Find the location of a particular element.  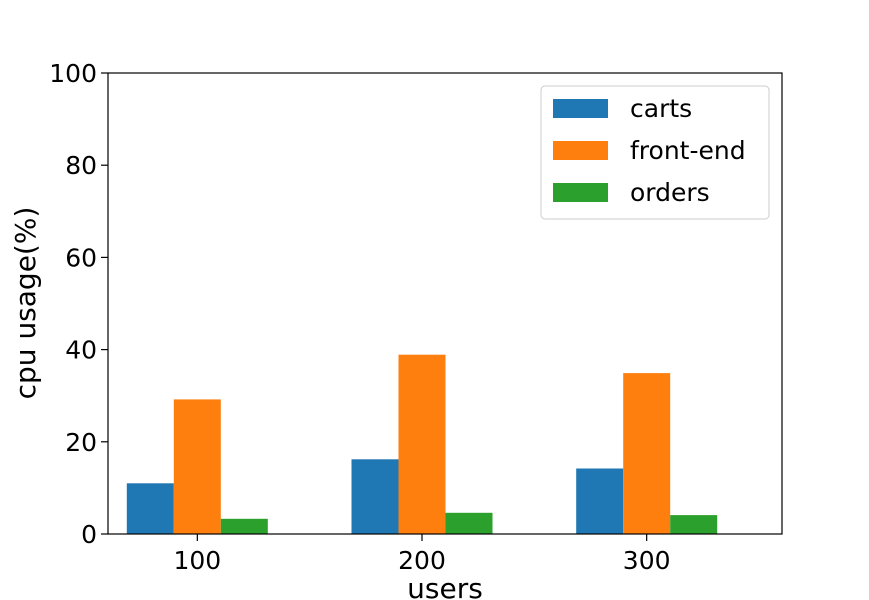

y-tick-label: 60 is located at coordinates (81, 257).